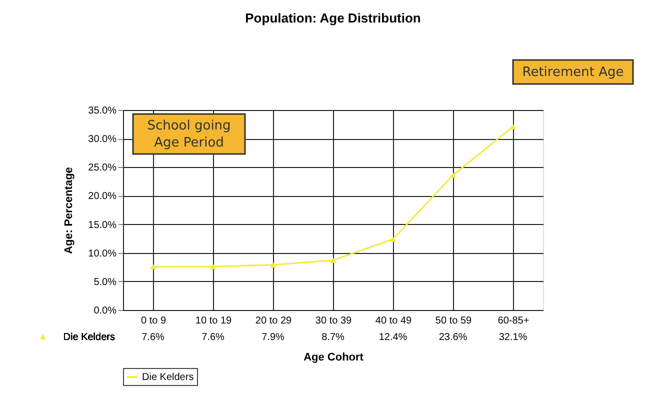  What do you see at coordinates (393, 337) in the screenshot?
I see `data-label: 12.4%` at bounding box center [393, 337].